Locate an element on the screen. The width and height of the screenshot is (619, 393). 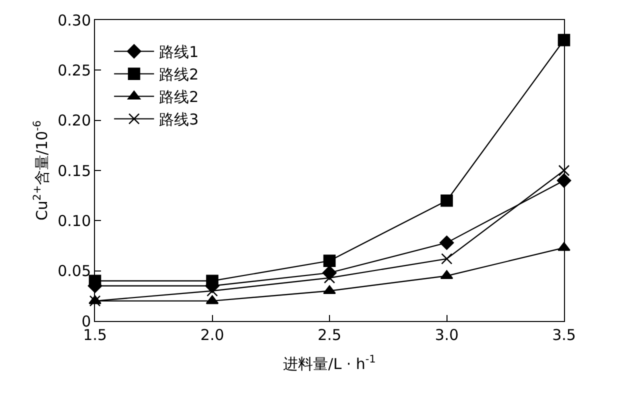
x-tick-label: 3.5 is located at coordinates (564, 335).